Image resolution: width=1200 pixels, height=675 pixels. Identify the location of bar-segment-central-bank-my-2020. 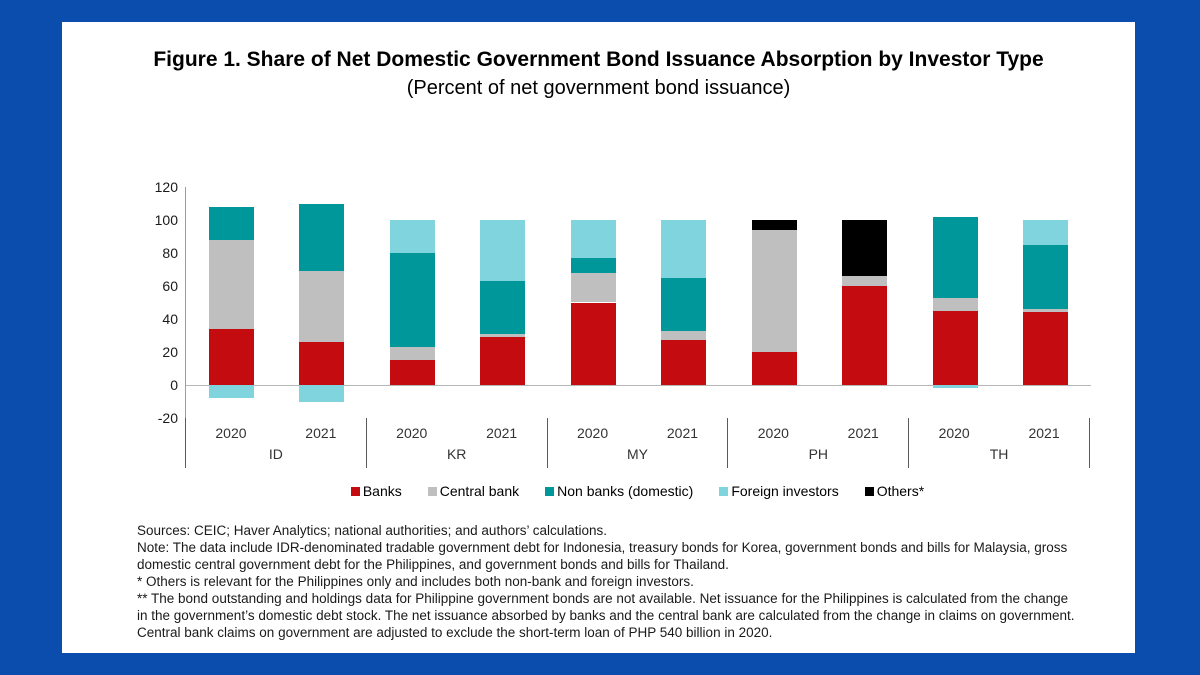
(593, 287).